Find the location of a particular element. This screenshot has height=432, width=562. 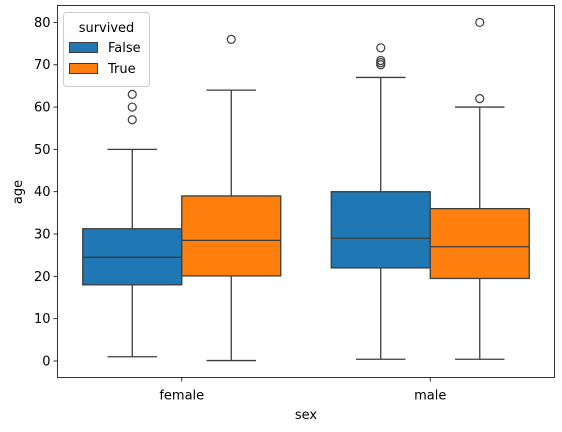

y-tick-label-70: 70 is located at coordinates (42, 65).